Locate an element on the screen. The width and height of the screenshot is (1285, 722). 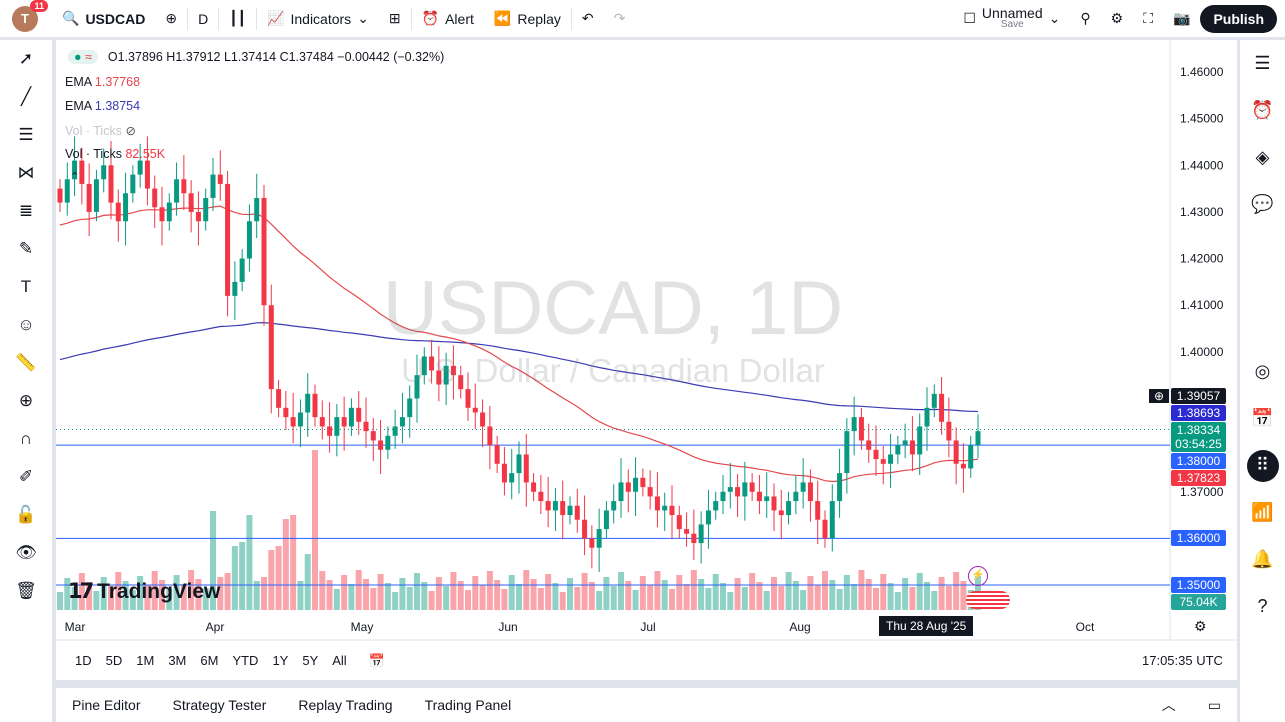
camera-icon: 📷 is located at coordinates (1182, 18).